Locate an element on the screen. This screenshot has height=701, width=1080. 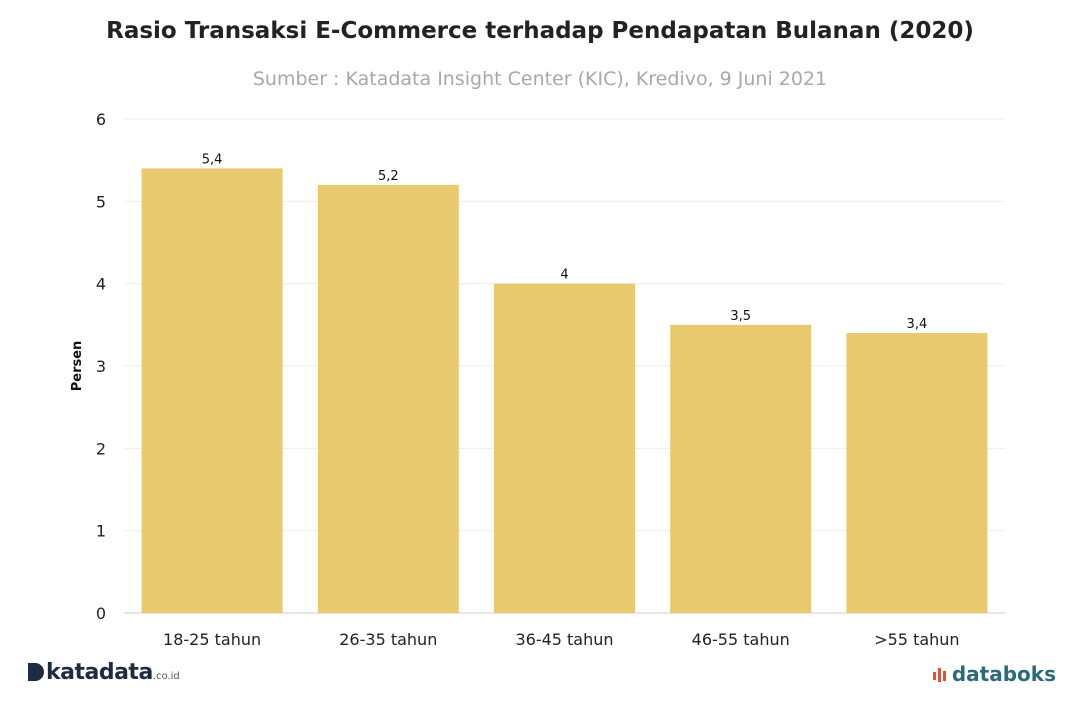
data-label: 3,4 is located at coordinates (917, 324).